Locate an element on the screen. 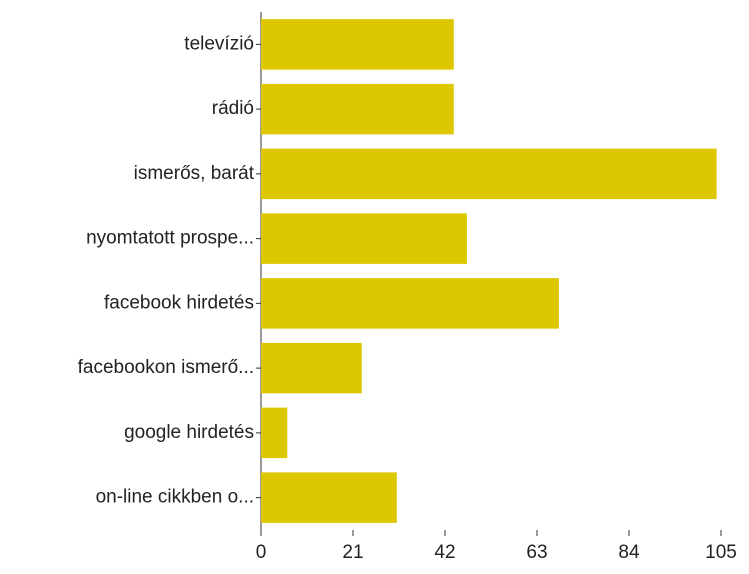 The height and width of the screenshot is (574, 749). y-tick-label: televízió is located at coordinates (219, 43).